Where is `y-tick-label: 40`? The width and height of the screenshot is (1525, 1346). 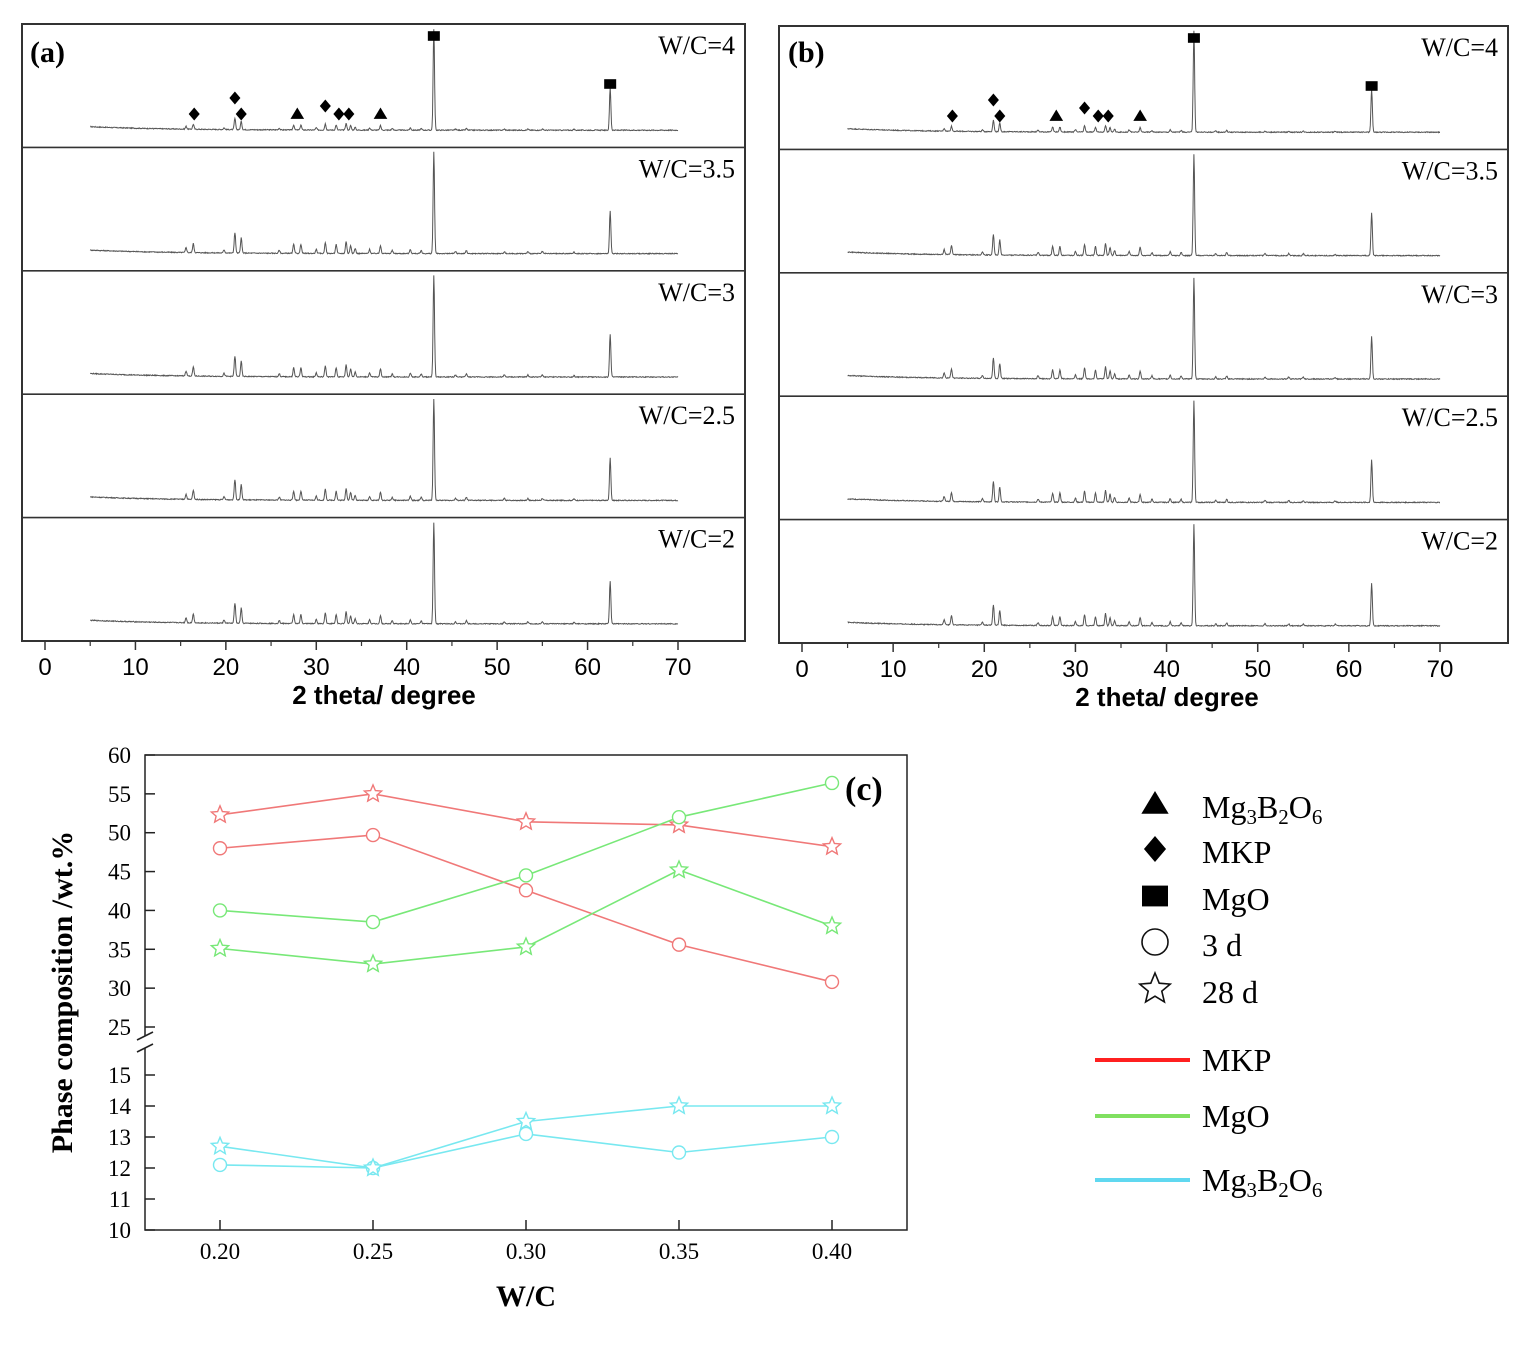 y-tick-label: 40 is located at coordinates (119, 910).